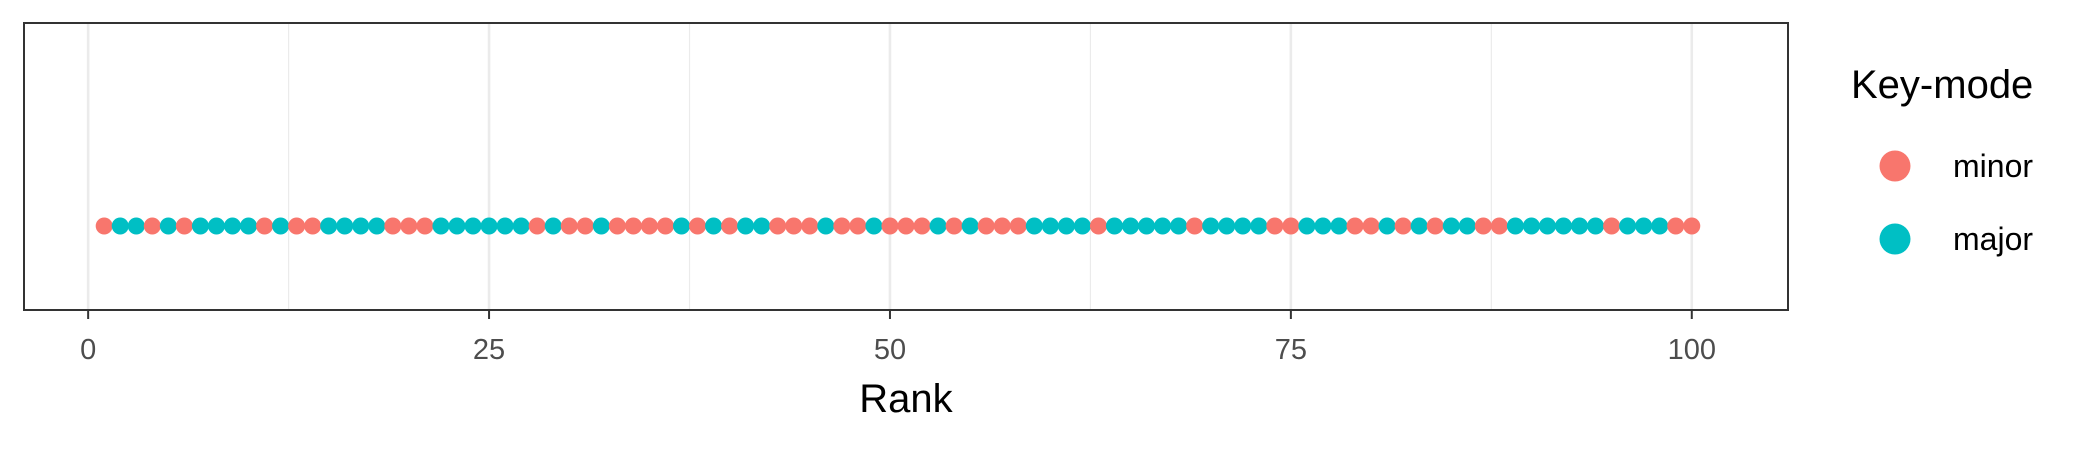 Image resolution: width=2100 pixels, height=450 pixels. Describe the element at coordinates (1291, 350) in the screenshot. I see `x-tick-label: 75` at that location.